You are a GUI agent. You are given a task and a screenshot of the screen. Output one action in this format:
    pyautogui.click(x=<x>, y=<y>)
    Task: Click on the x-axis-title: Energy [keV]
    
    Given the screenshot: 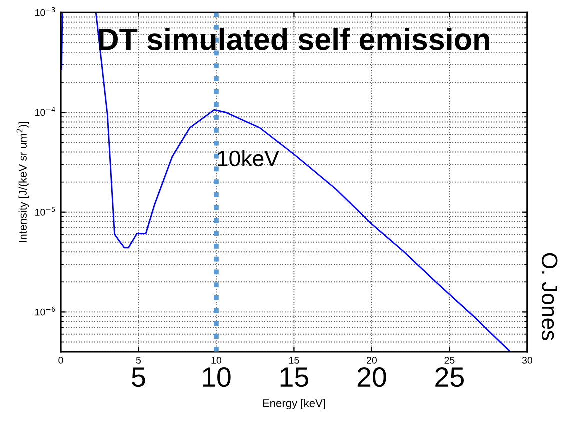 What is the action you would take?
    pyautogui.click(x=294, y=404)
    